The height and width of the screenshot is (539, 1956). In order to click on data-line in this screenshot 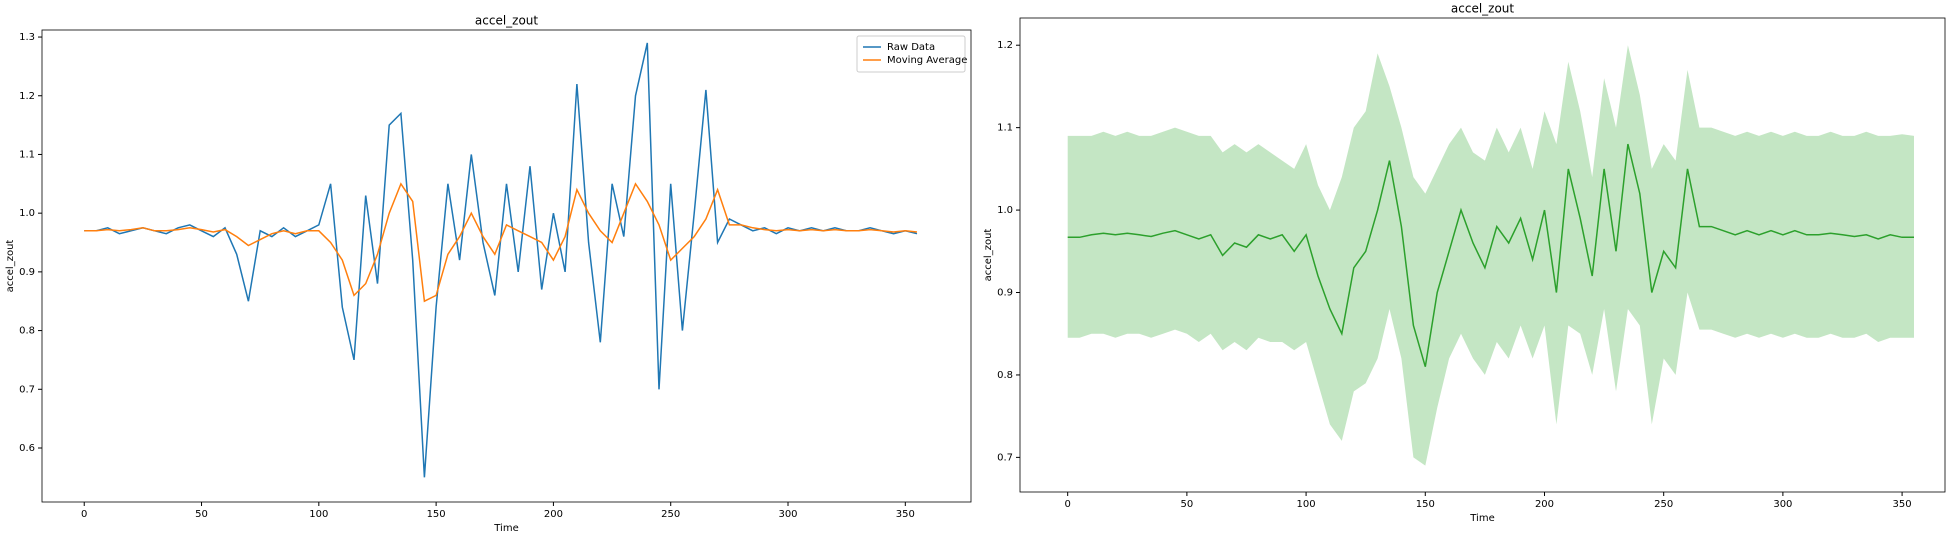, I will do `click(501, 242)`.